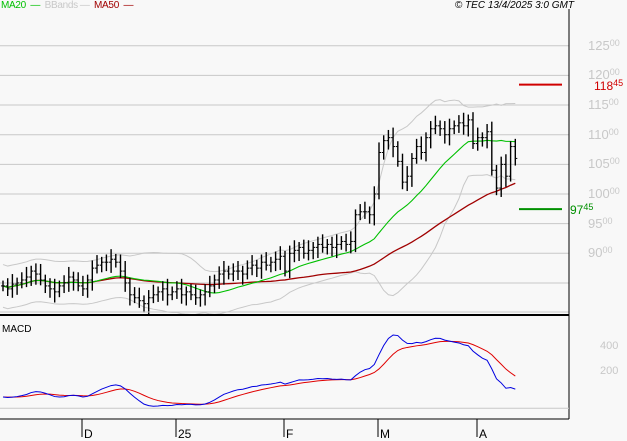 This screenshot has height=441, width=627. I want to click on y-tick-label: 12500, so click(604, 45).